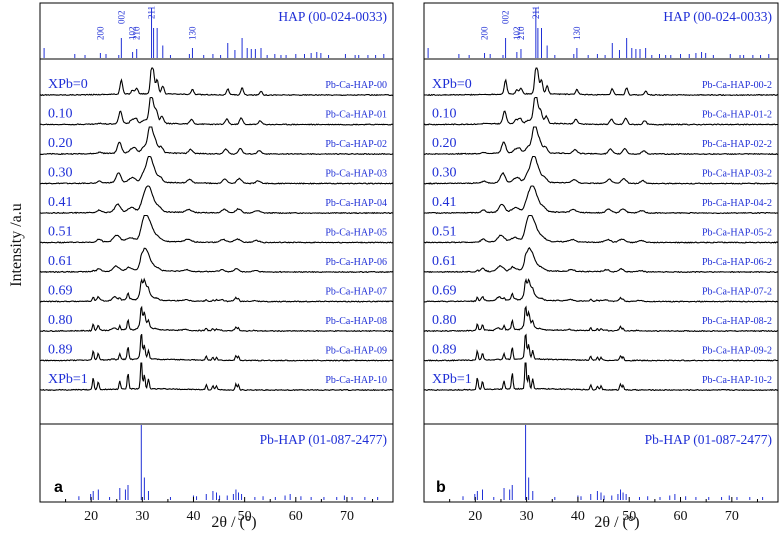 The width and height of the screenshot is (784, 535). What do you see at coordinates (737, 292) in the screenshot?
I see `sample-name-label: Pb-Ca-HAP-07-2` at bounding box center [737, 292].